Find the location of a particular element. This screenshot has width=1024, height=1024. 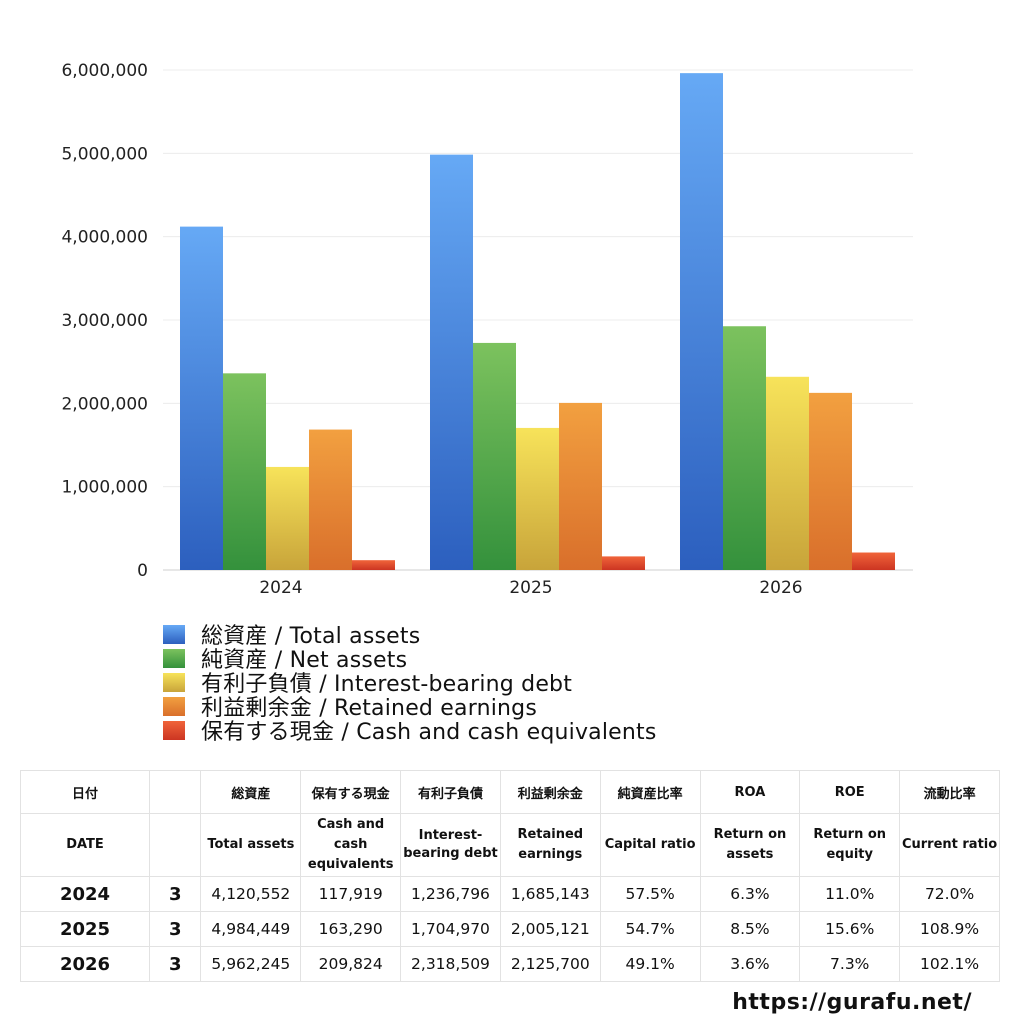

legend-label: 利益剰余金 / Retained earnings is located at coordinates (369, 708).